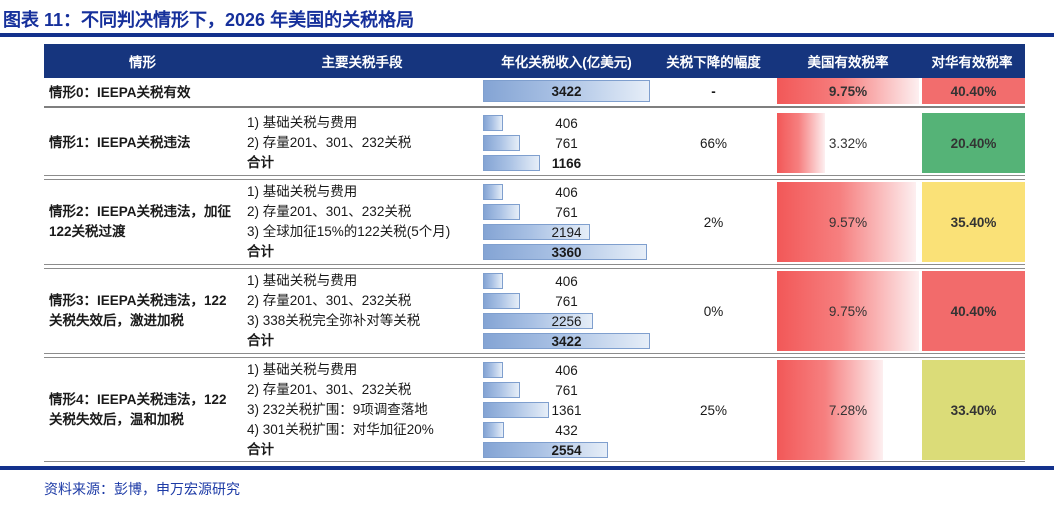 The height and width of the screenshot is (507, 1054). Describe the element at coordinates (713, 311) in the screenshot. I see `decline-value: 0%` at that location.